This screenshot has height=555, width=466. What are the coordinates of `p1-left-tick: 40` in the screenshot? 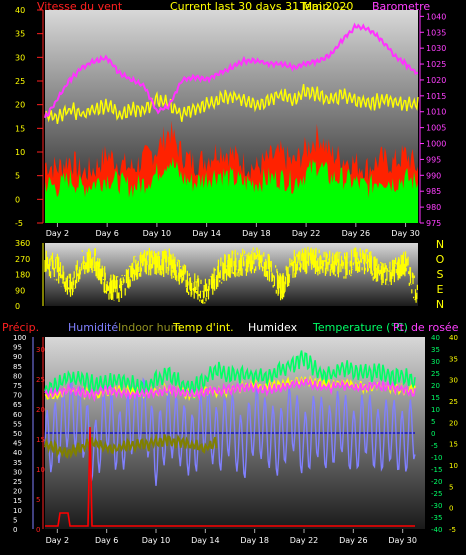 It's located at (20, 10).